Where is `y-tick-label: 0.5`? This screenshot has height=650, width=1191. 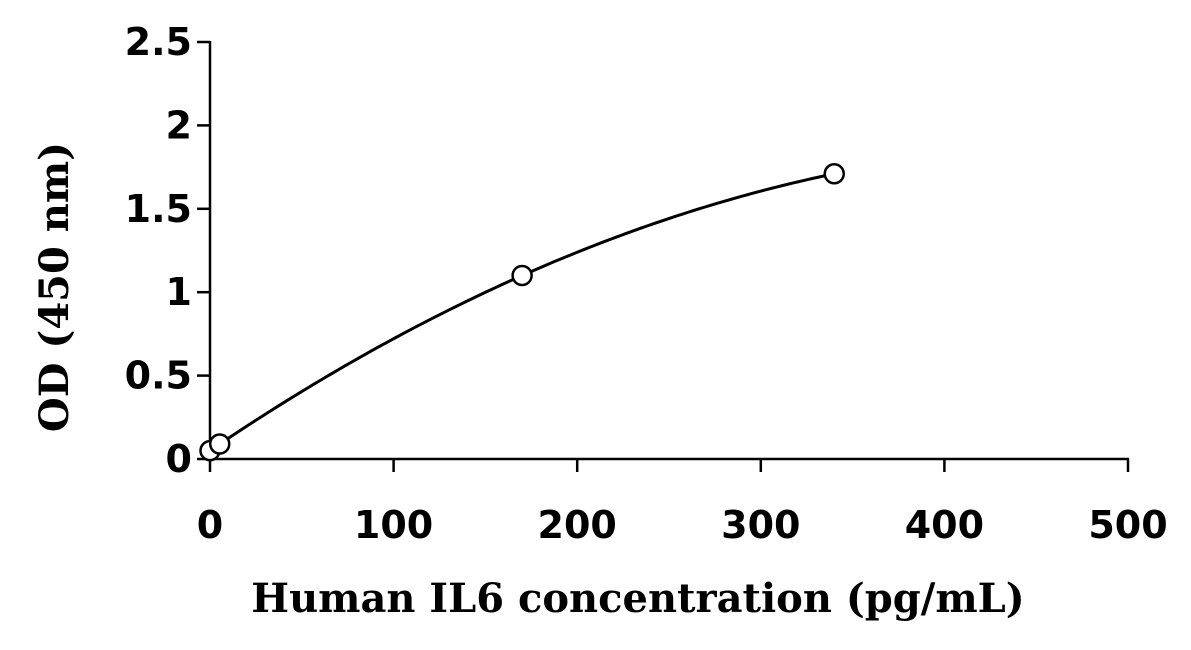 y-tick-label: 0.5 is located at coordinates (158, 376).